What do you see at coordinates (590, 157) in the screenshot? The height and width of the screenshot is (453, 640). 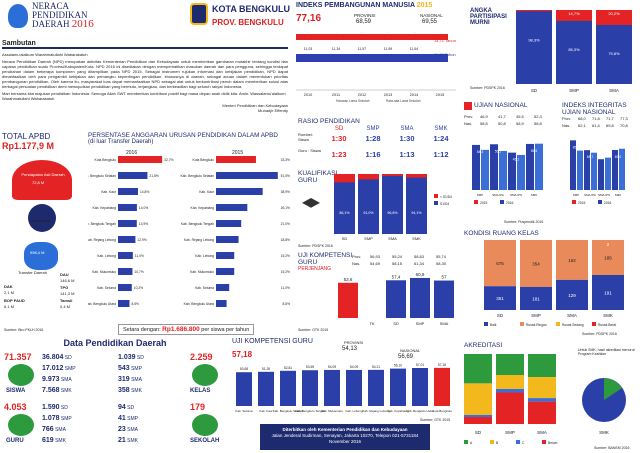 I see `iiun-g-label: 68,7` at bounding box center [590, 157].